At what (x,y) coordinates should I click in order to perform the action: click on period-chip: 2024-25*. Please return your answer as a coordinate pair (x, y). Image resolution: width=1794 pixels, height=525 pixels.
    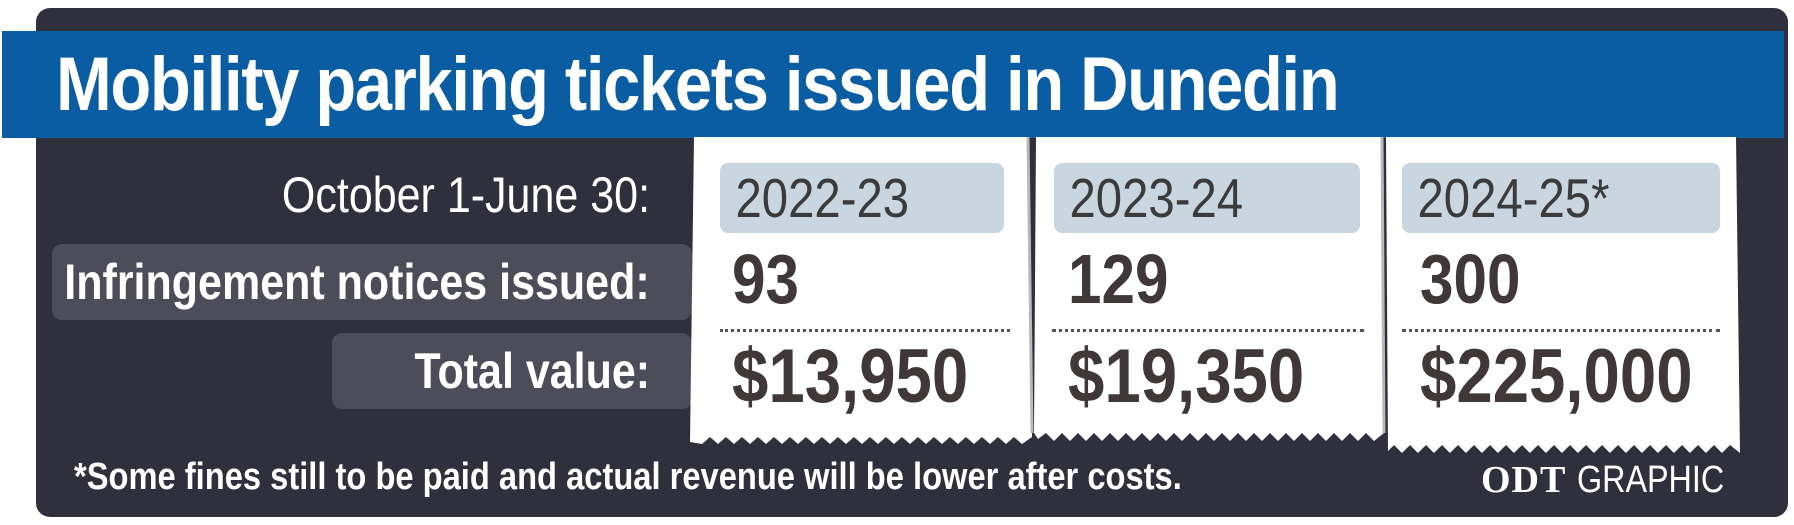
    Looking at the image, I should click on (1561, 198).